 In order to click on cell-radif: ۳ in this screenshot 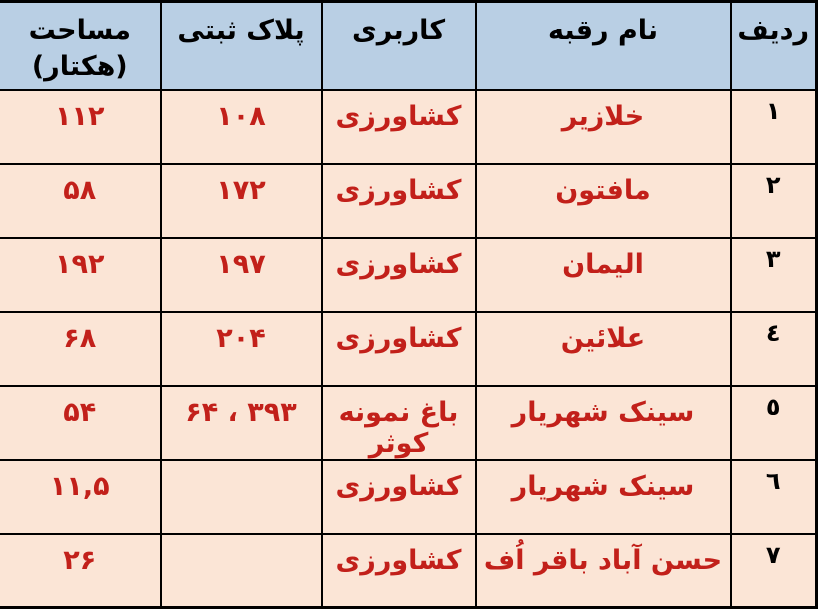, I will do `click(773, 274)`.